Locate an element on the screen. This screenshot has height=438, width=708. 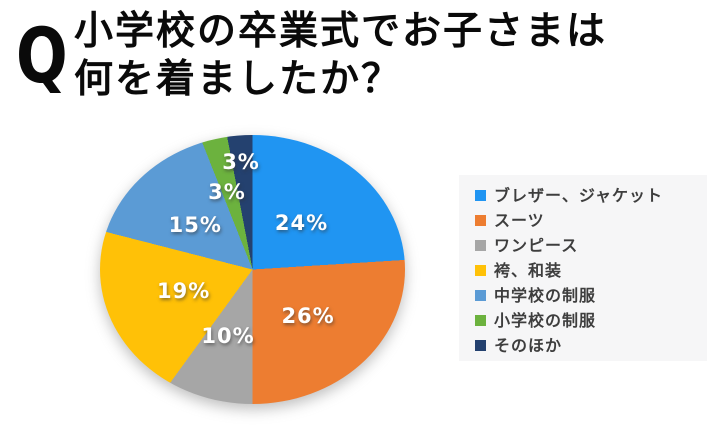
slice-label-6: 3% is located at coordinates (241, 162).